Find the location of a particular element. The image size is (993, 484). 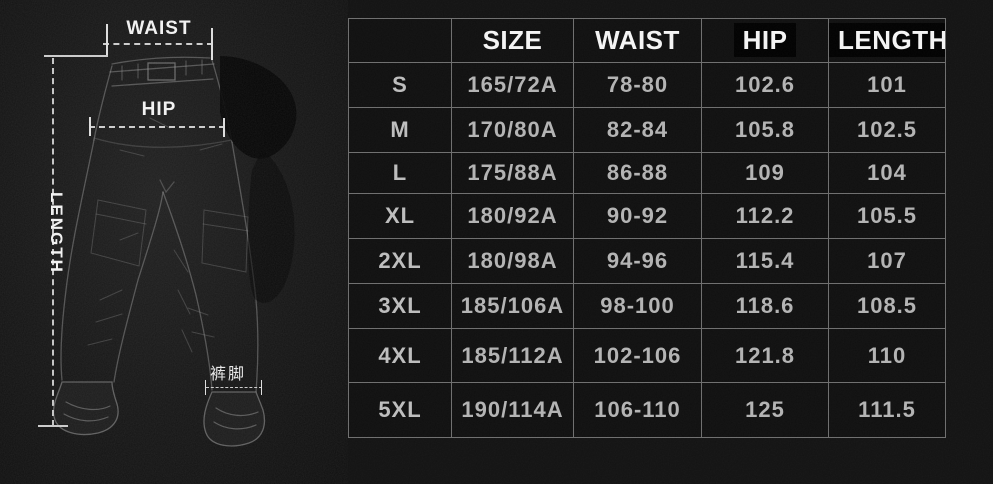

table-row: M 170/80A 82-84 105.8 102.5 is located at coordinates (647, 130).